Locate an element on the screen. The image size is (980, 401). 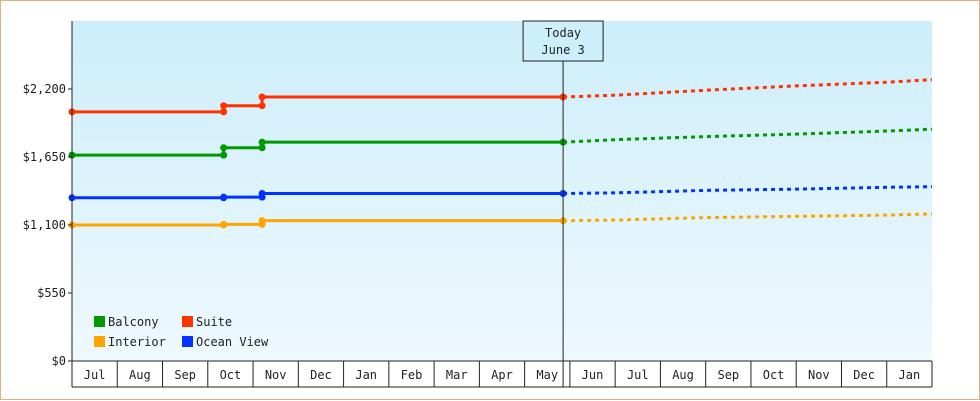
forecast-line-balcony is located at coordinates (748, 135).